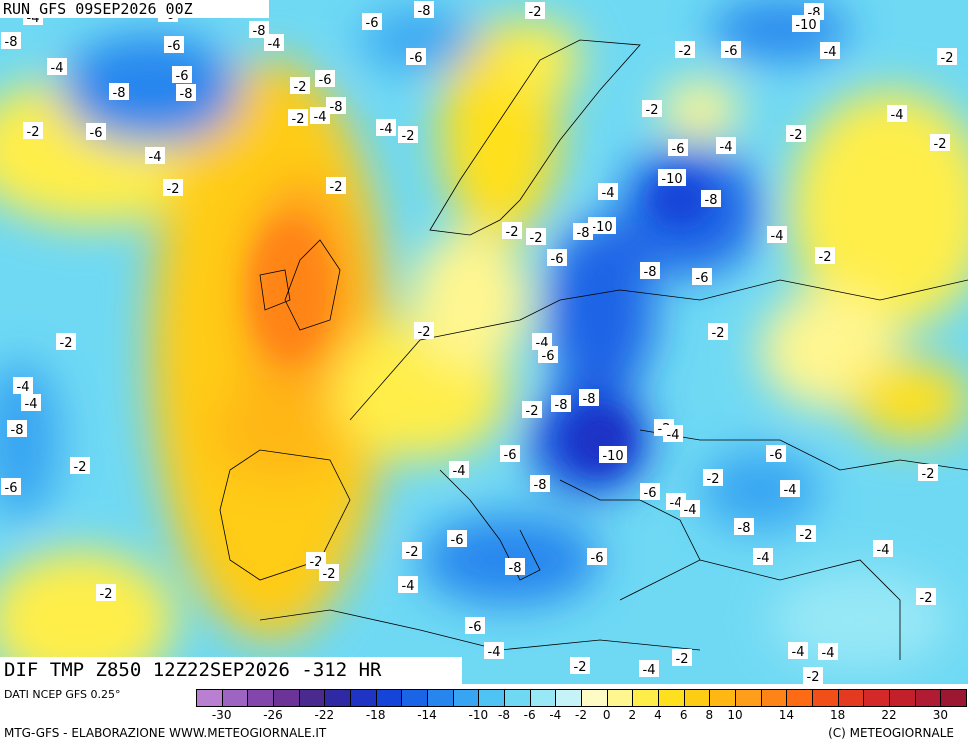 The height and width of the screenshot is (745, 968). Describe the element at coordinates (709, 715) in the screenshot. I see `legend-tick: 8` at that location.